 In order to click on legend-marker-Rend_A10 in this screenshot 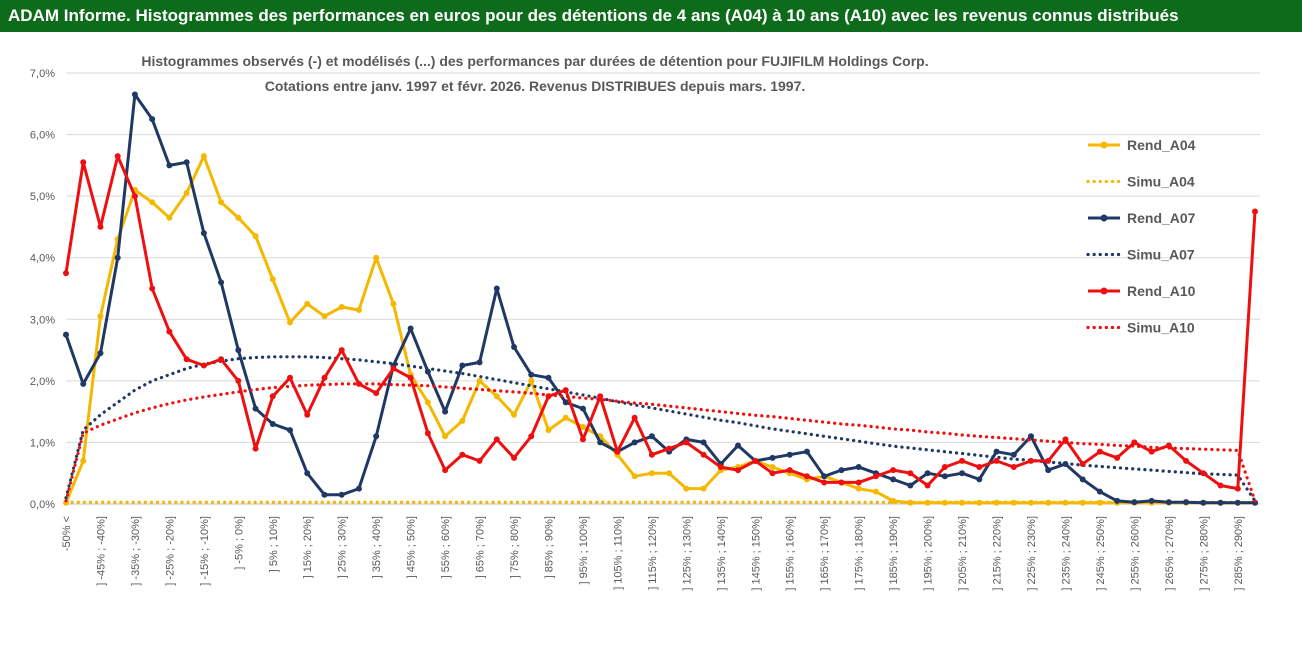, I will do `click(1104, 291)`.